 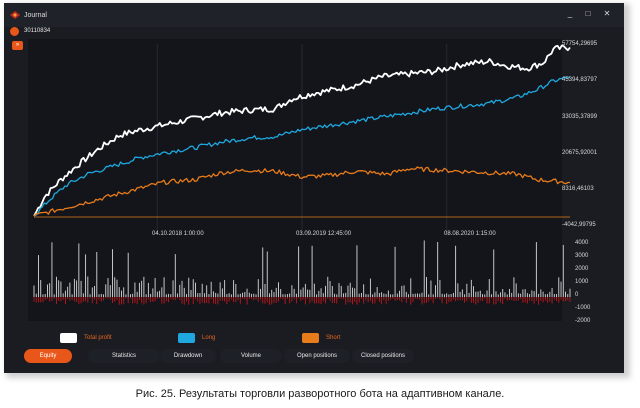 What do you see at coordinates (333, 338) in the screenshot?
I see `legend-label: Short` at bounding box center [333, 338].